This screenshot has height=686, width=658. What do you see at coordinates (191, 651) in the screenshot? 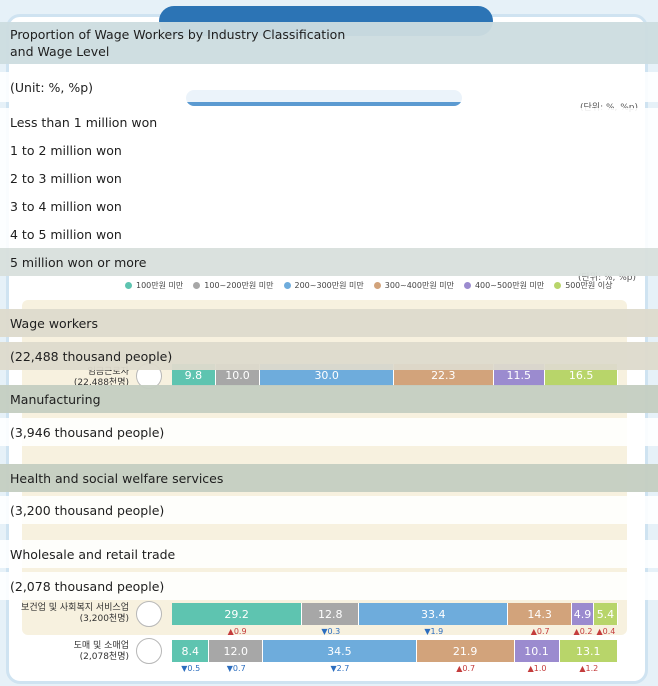
I see `bar-segment: 8.4` at bounding box center [191, 651].